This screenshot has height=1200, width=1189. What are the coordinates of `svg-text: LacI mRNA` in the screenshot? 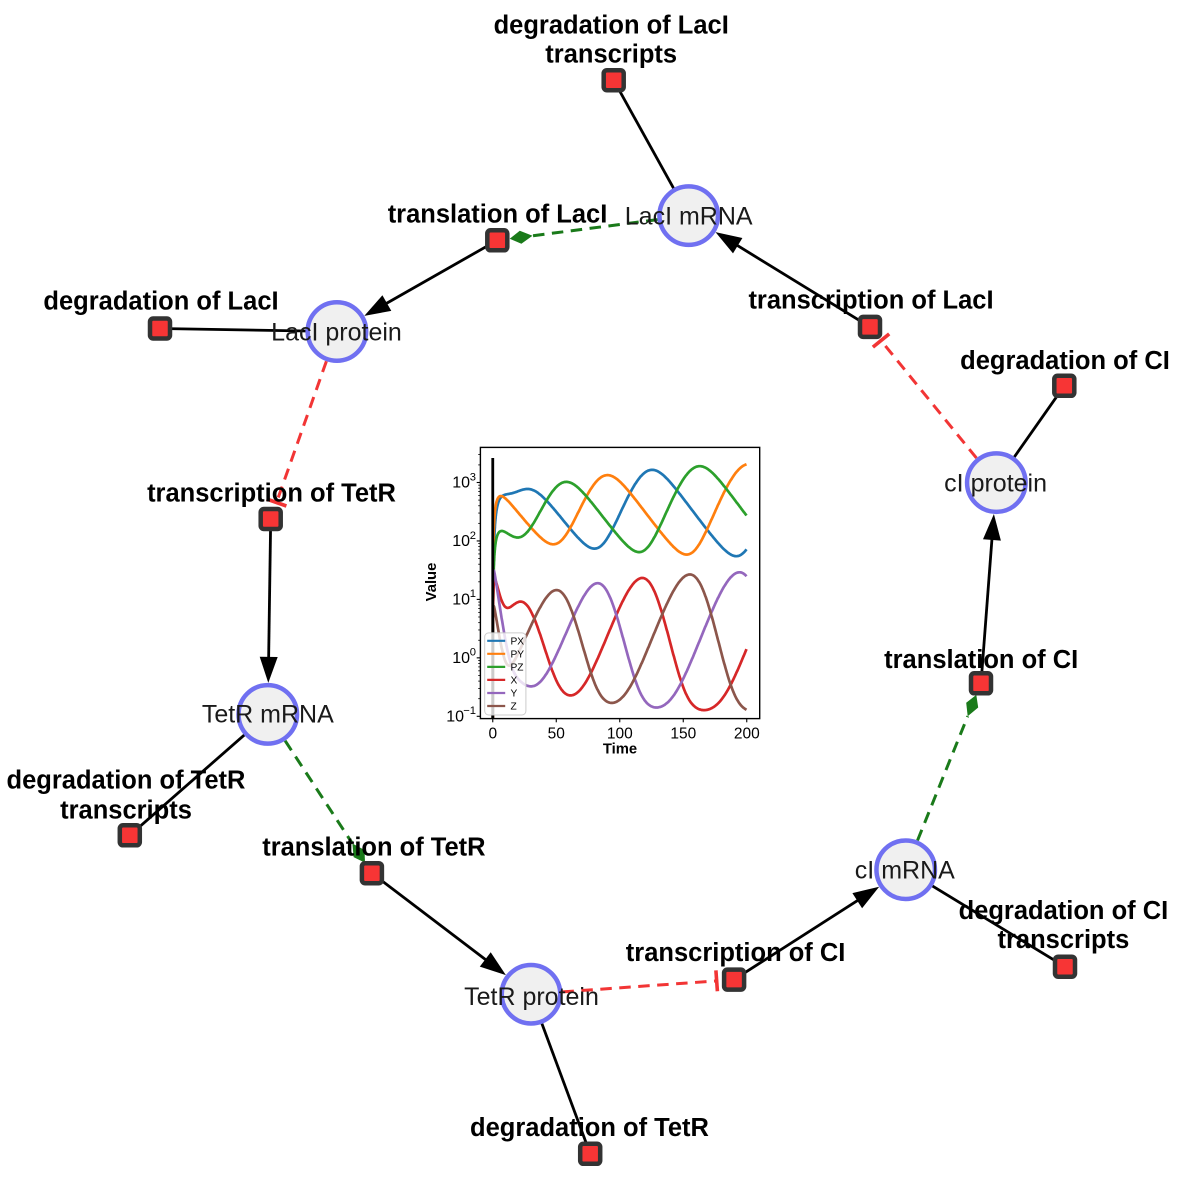 It's located at (689, 216).